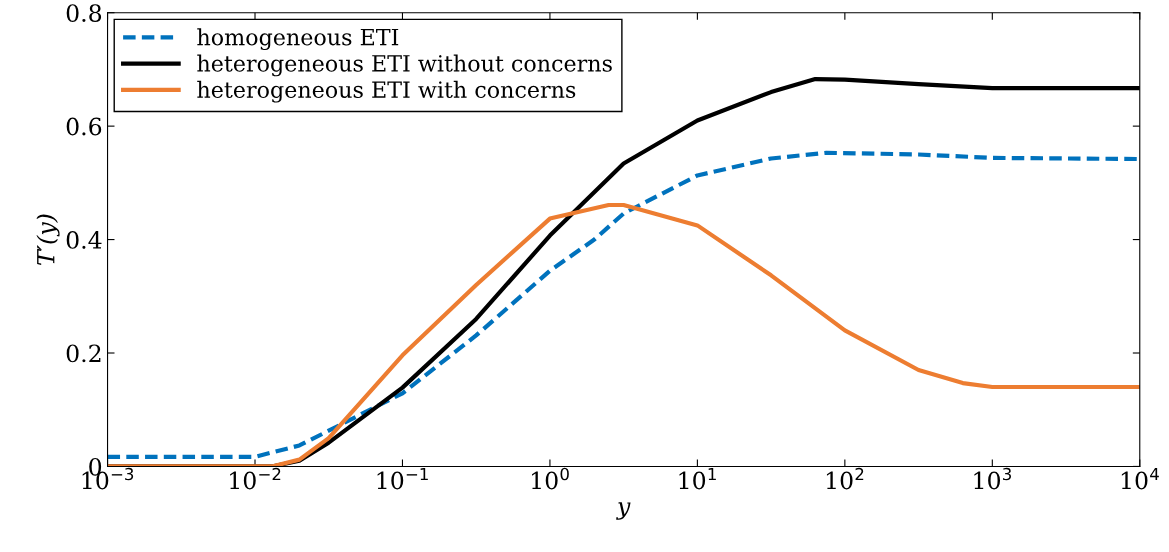 The width and height of the screenshot is (1169, 552). What do you see at coordinates (84, 240) in the screenshot?
I see `y-tick-label: 0.4` at bounding box center [84, 240].